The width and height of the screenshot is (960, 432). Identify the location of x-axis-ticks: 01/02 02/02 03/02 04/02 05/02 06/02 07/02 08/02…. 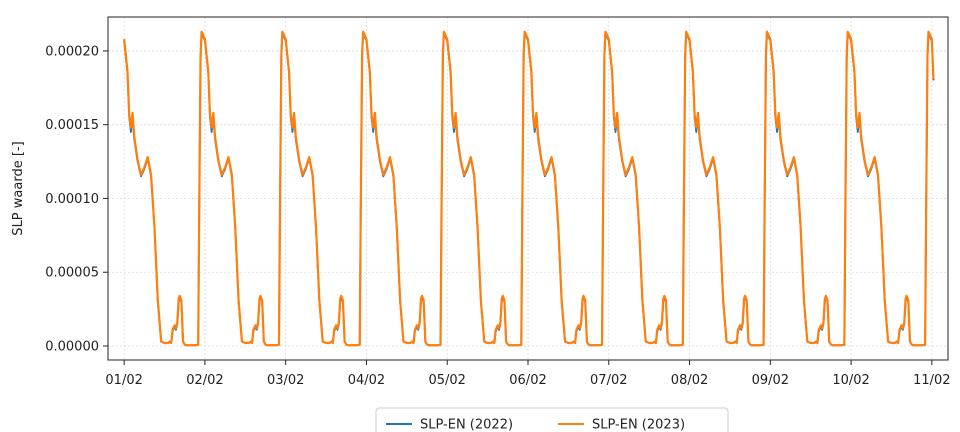
(528, 374).